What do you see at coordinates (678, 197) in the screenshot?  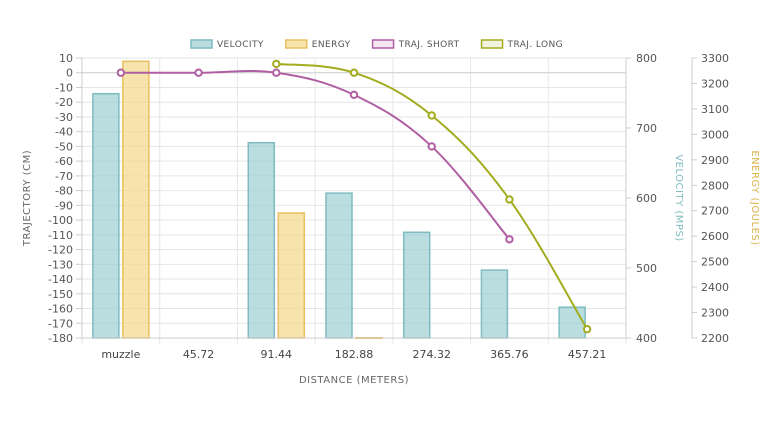 I see `velocity-axis-title: VELOCITY (MPS)` at bounding box center [678, 197].